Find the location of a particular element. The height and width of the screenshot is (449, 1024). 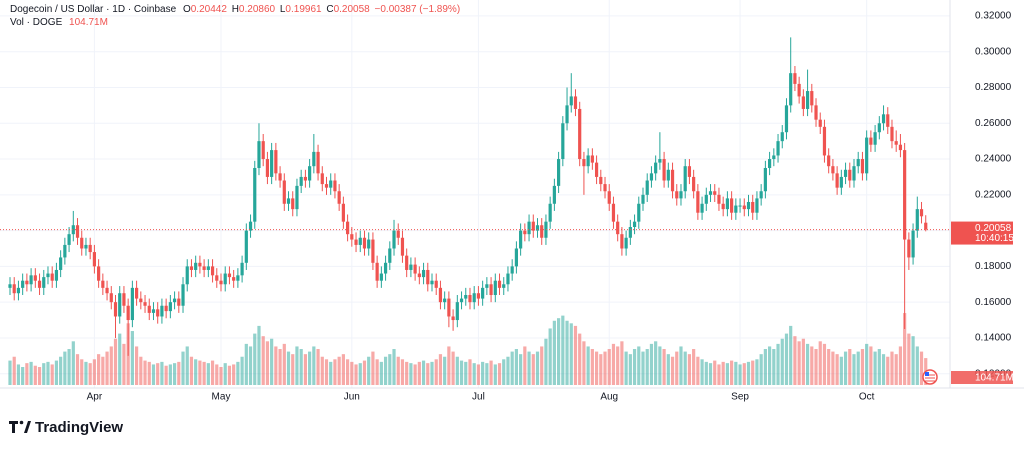

countdown: 10:40:15 is located at coordinates (994, 238).